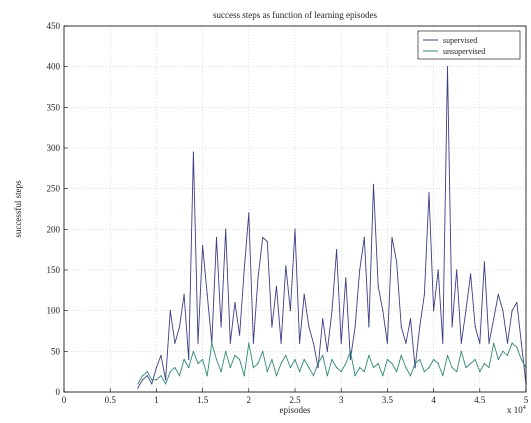 The height and width of the screenshot is (423, 531). I want to click on y-tick-label: 200, so click(54, 229).